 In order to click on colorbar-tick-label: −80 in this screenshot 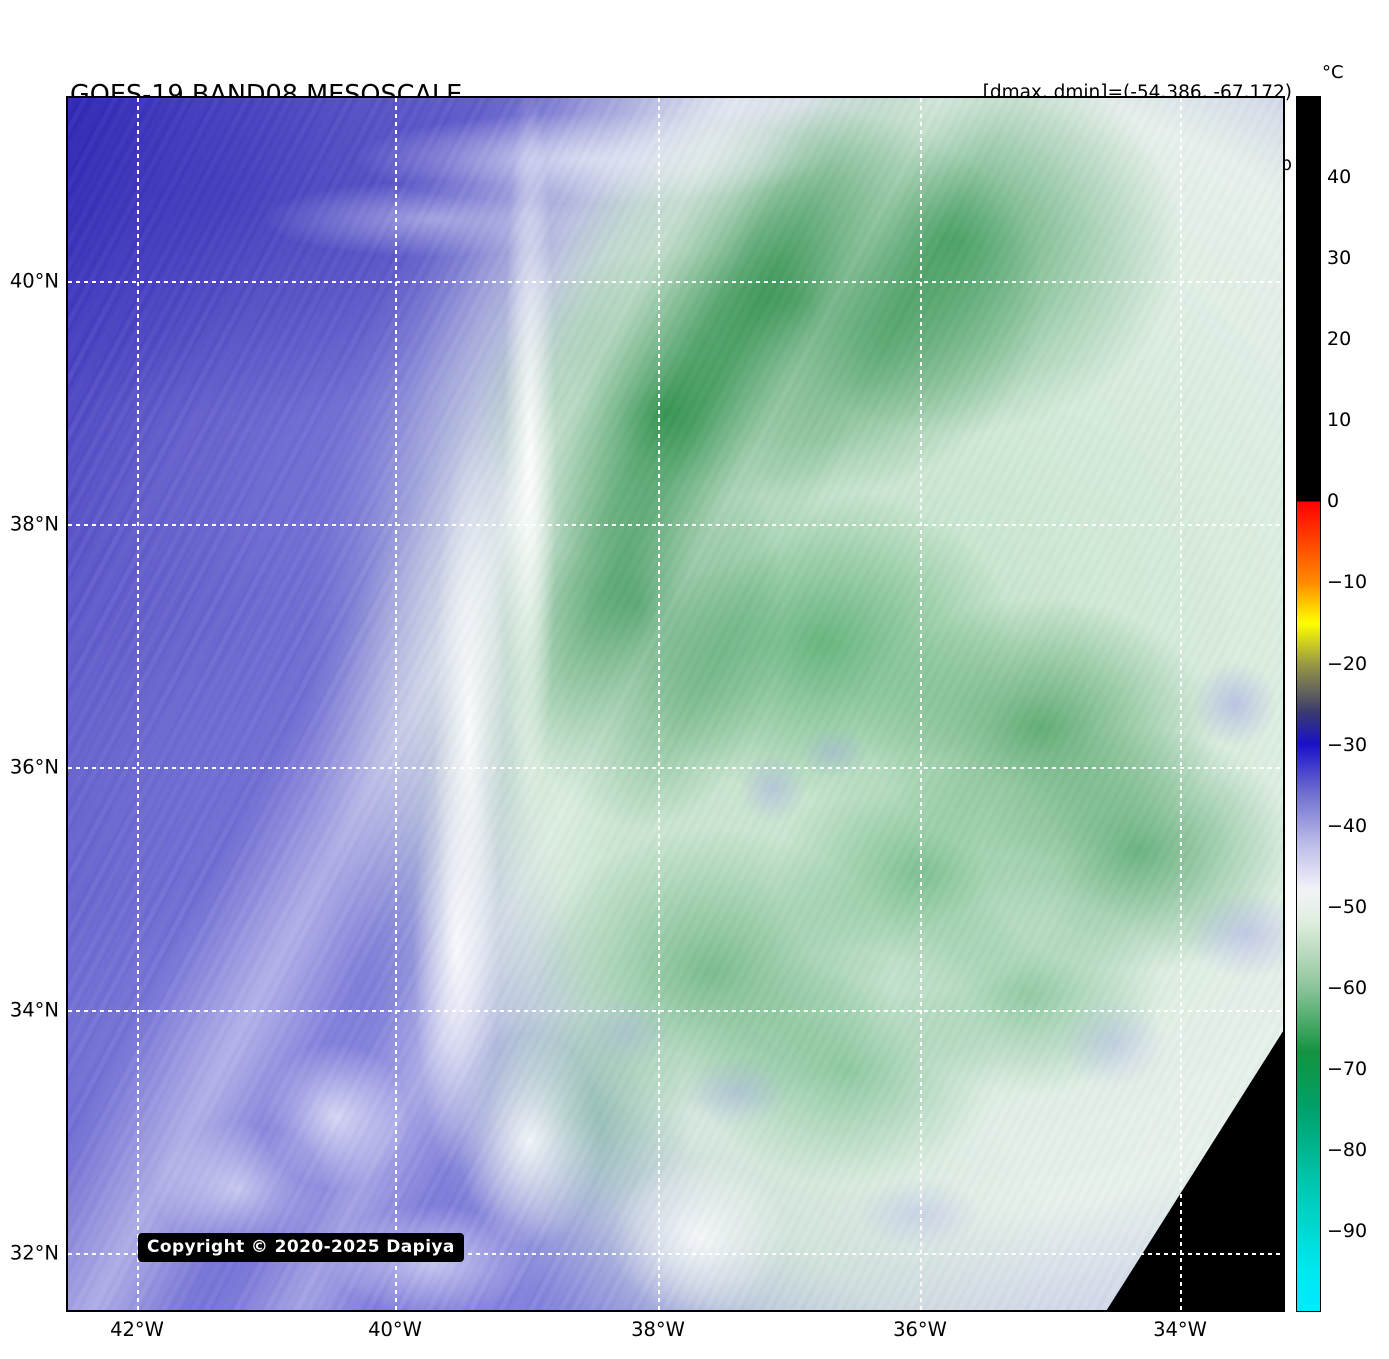, I will do `click(1347, 1149)`.